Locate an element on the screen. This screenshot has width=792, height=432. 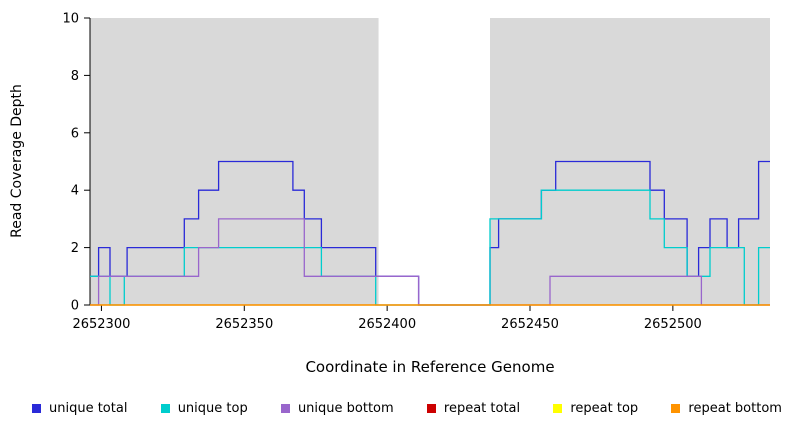
y-tick-label: 8 is located at coordinates (75, 76).